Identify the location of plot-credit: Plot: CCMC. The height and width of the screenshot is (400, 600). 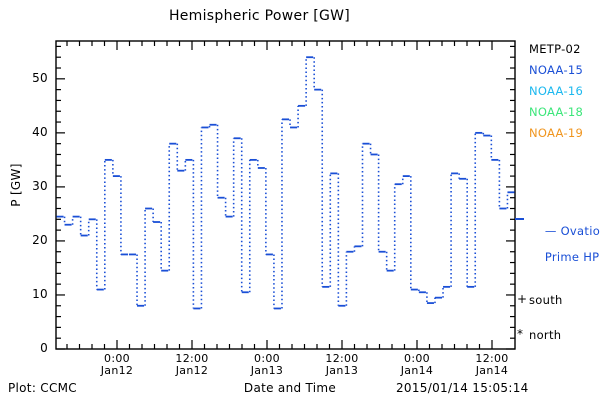
(42, 388).